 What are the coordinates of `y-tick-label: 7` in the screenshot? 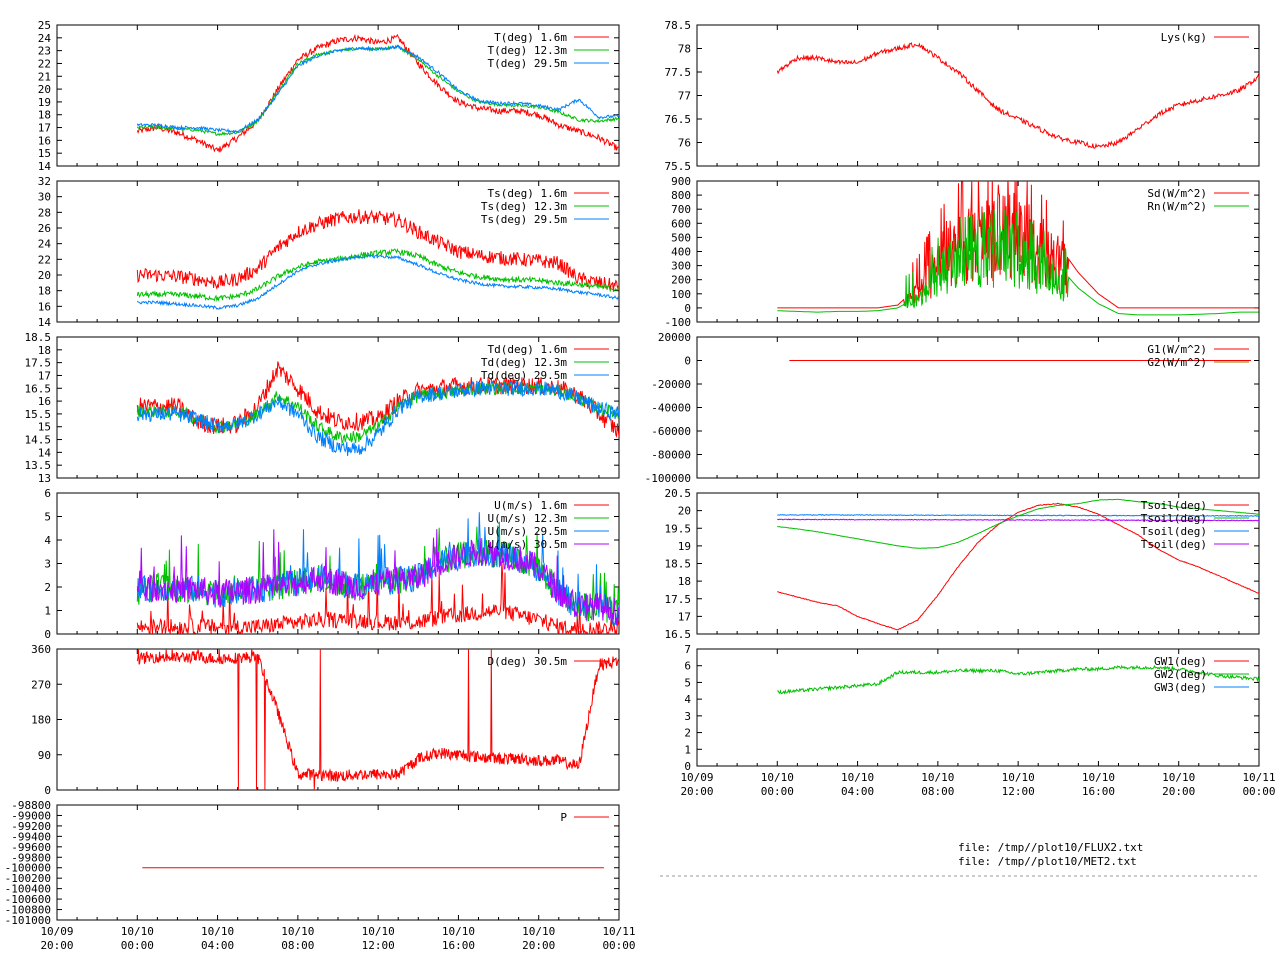 It's located at (687, 649).